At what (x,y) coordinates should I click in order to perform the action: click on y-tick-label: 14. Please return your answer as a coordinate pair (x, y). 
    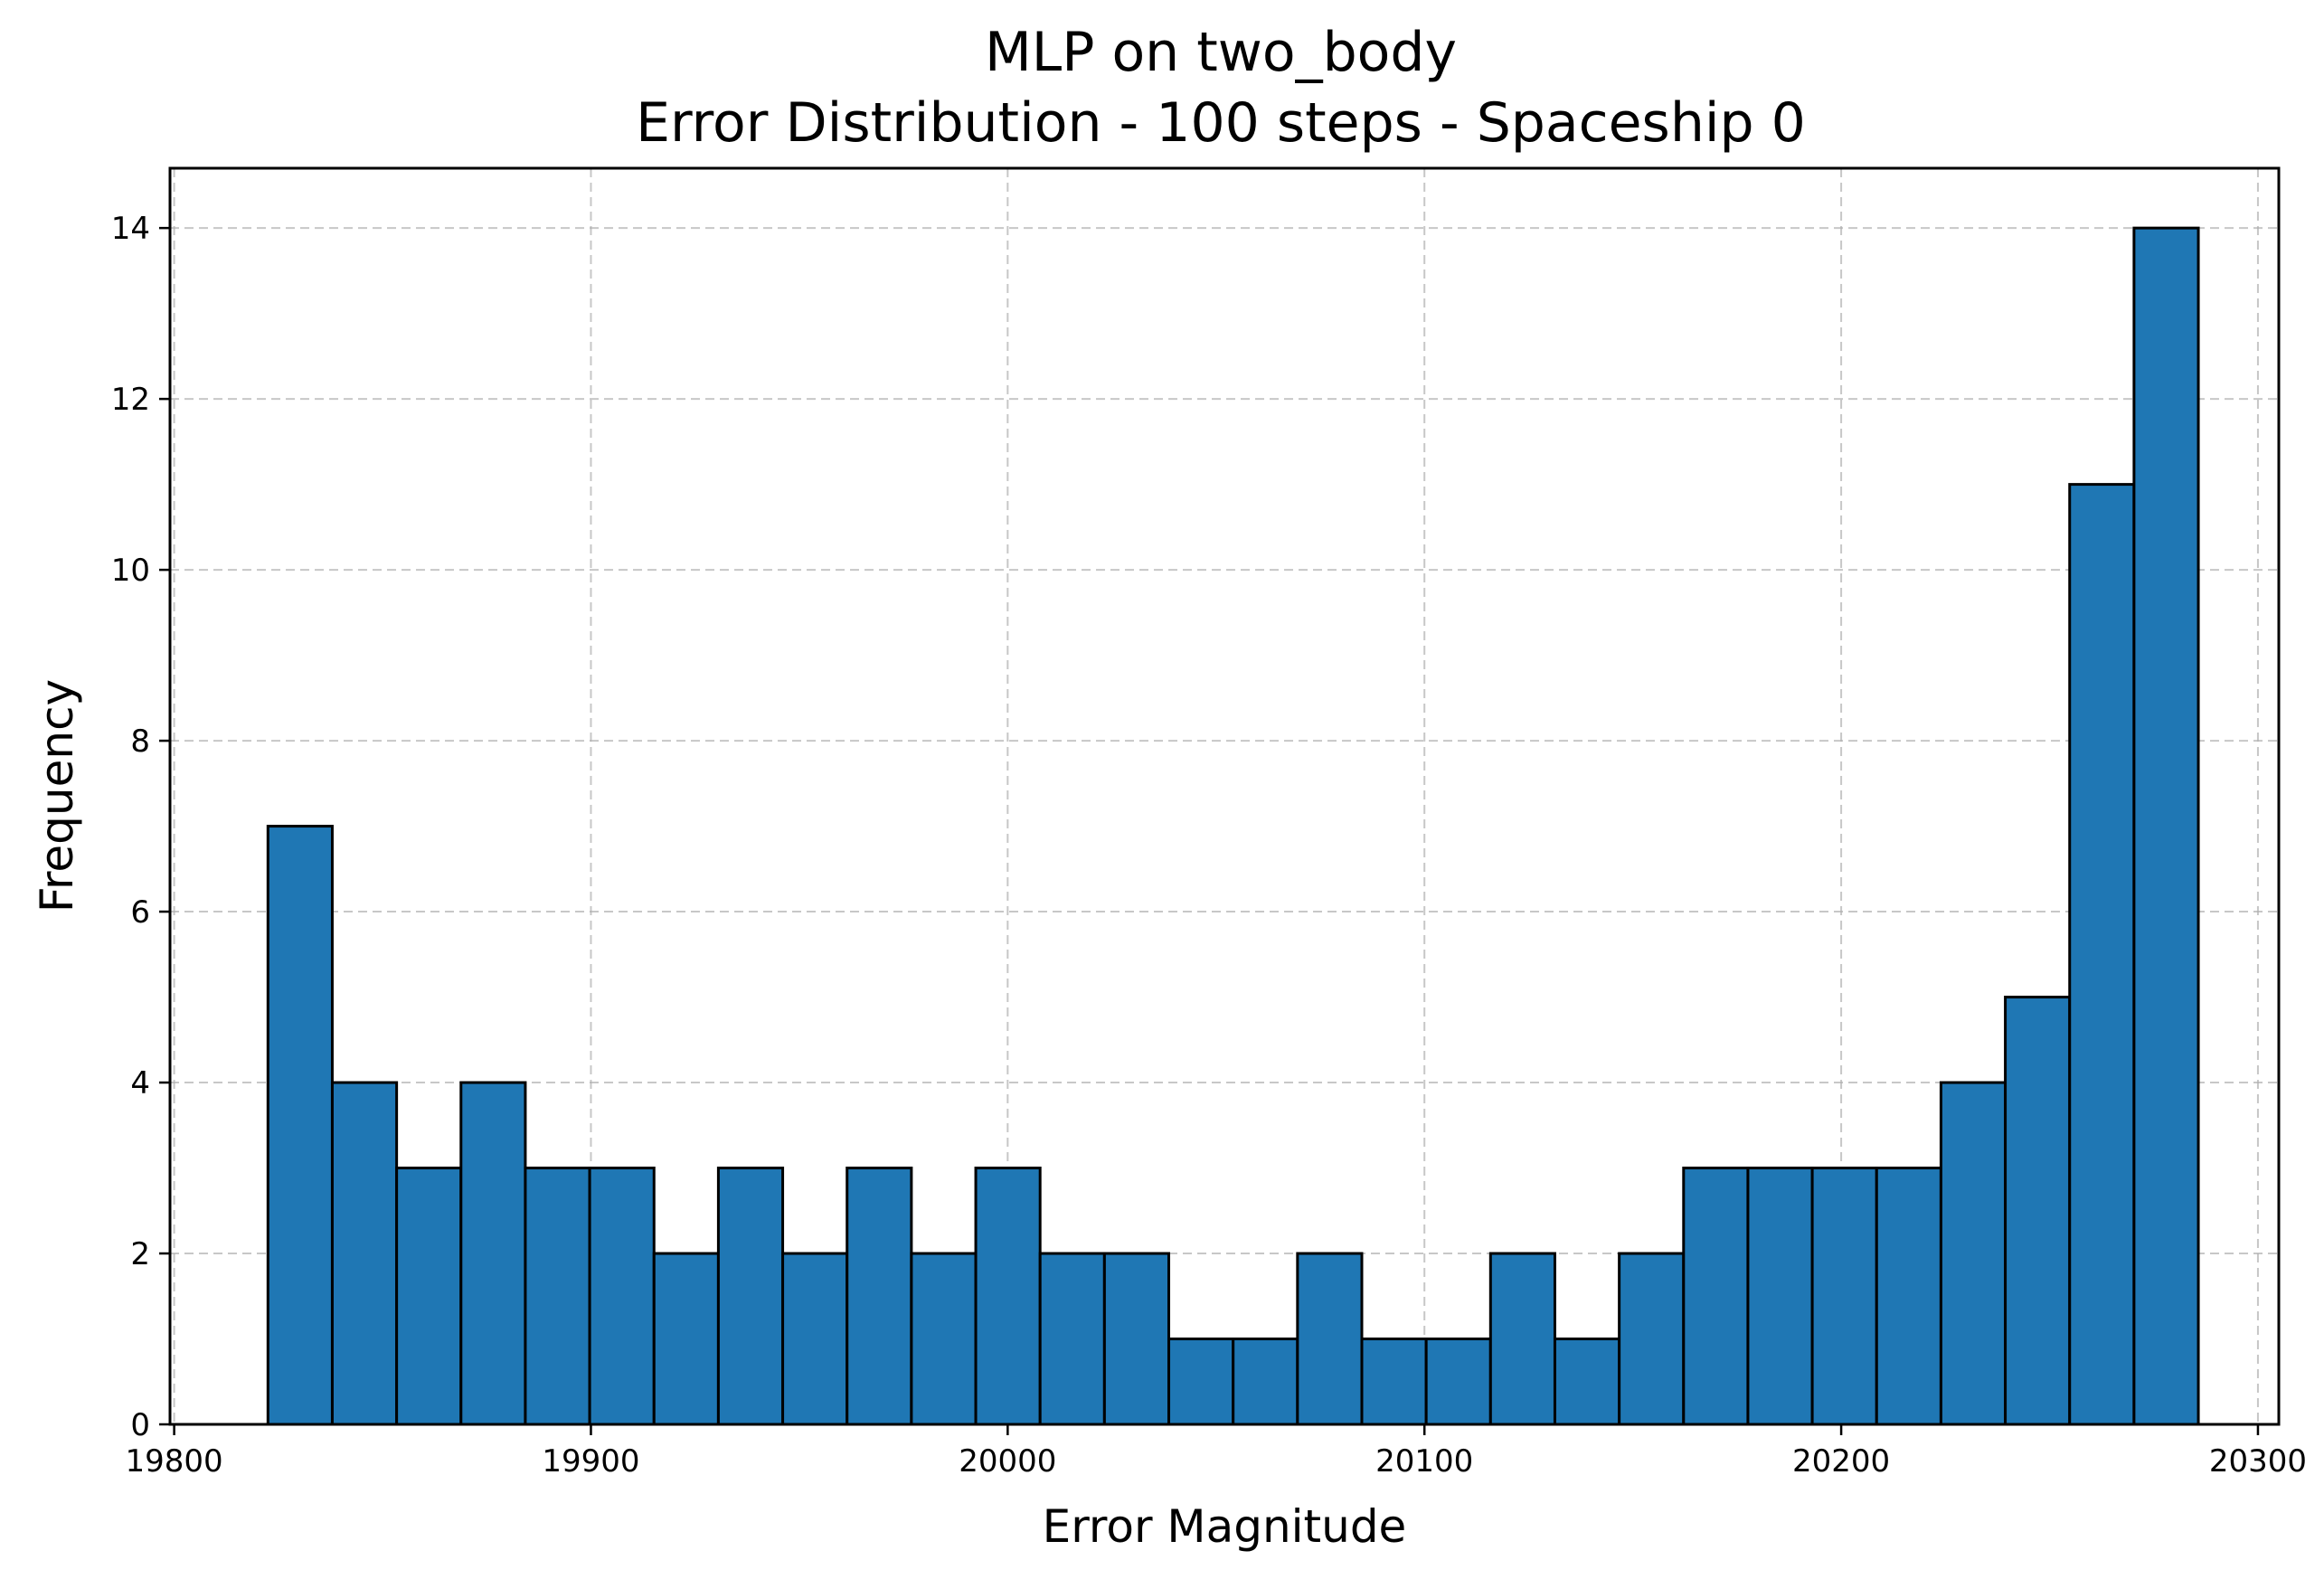
    Looking at the image, I should click on (131, 229).